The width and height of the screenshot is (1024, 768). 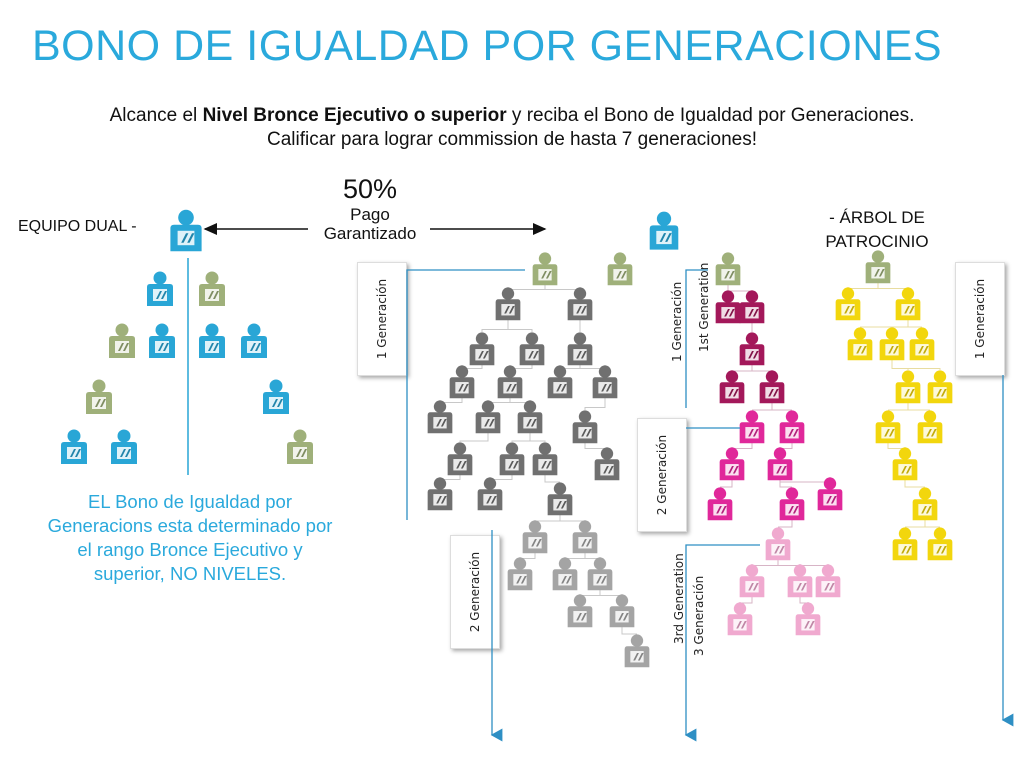 What do you see at coordinates (662, 475) in the screenshot?
I see `pink-gen2-card: 2 Generación` at bounding box center [662, 475].